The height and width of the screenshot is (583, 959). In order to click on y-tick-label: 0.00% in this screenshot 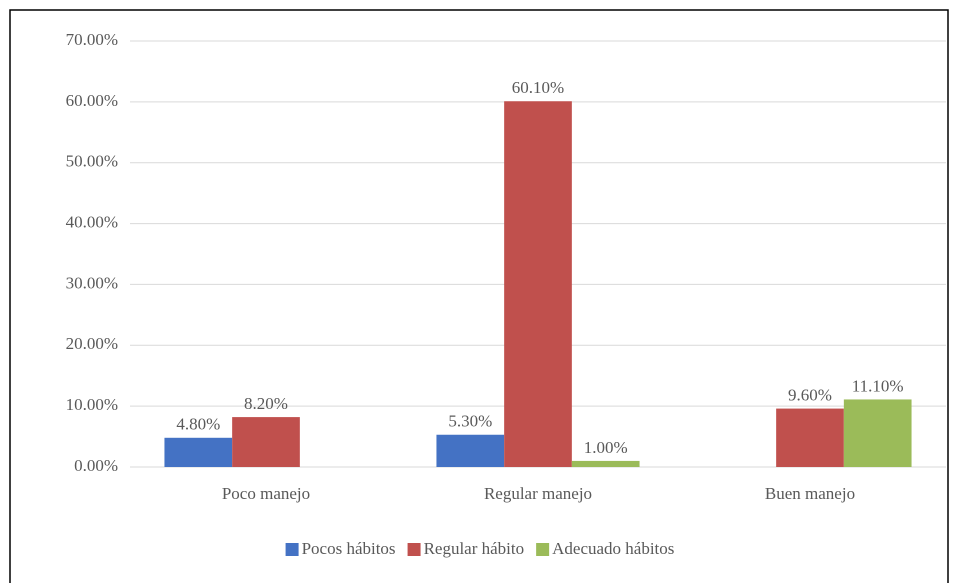, I will do `click(96, 465)`.